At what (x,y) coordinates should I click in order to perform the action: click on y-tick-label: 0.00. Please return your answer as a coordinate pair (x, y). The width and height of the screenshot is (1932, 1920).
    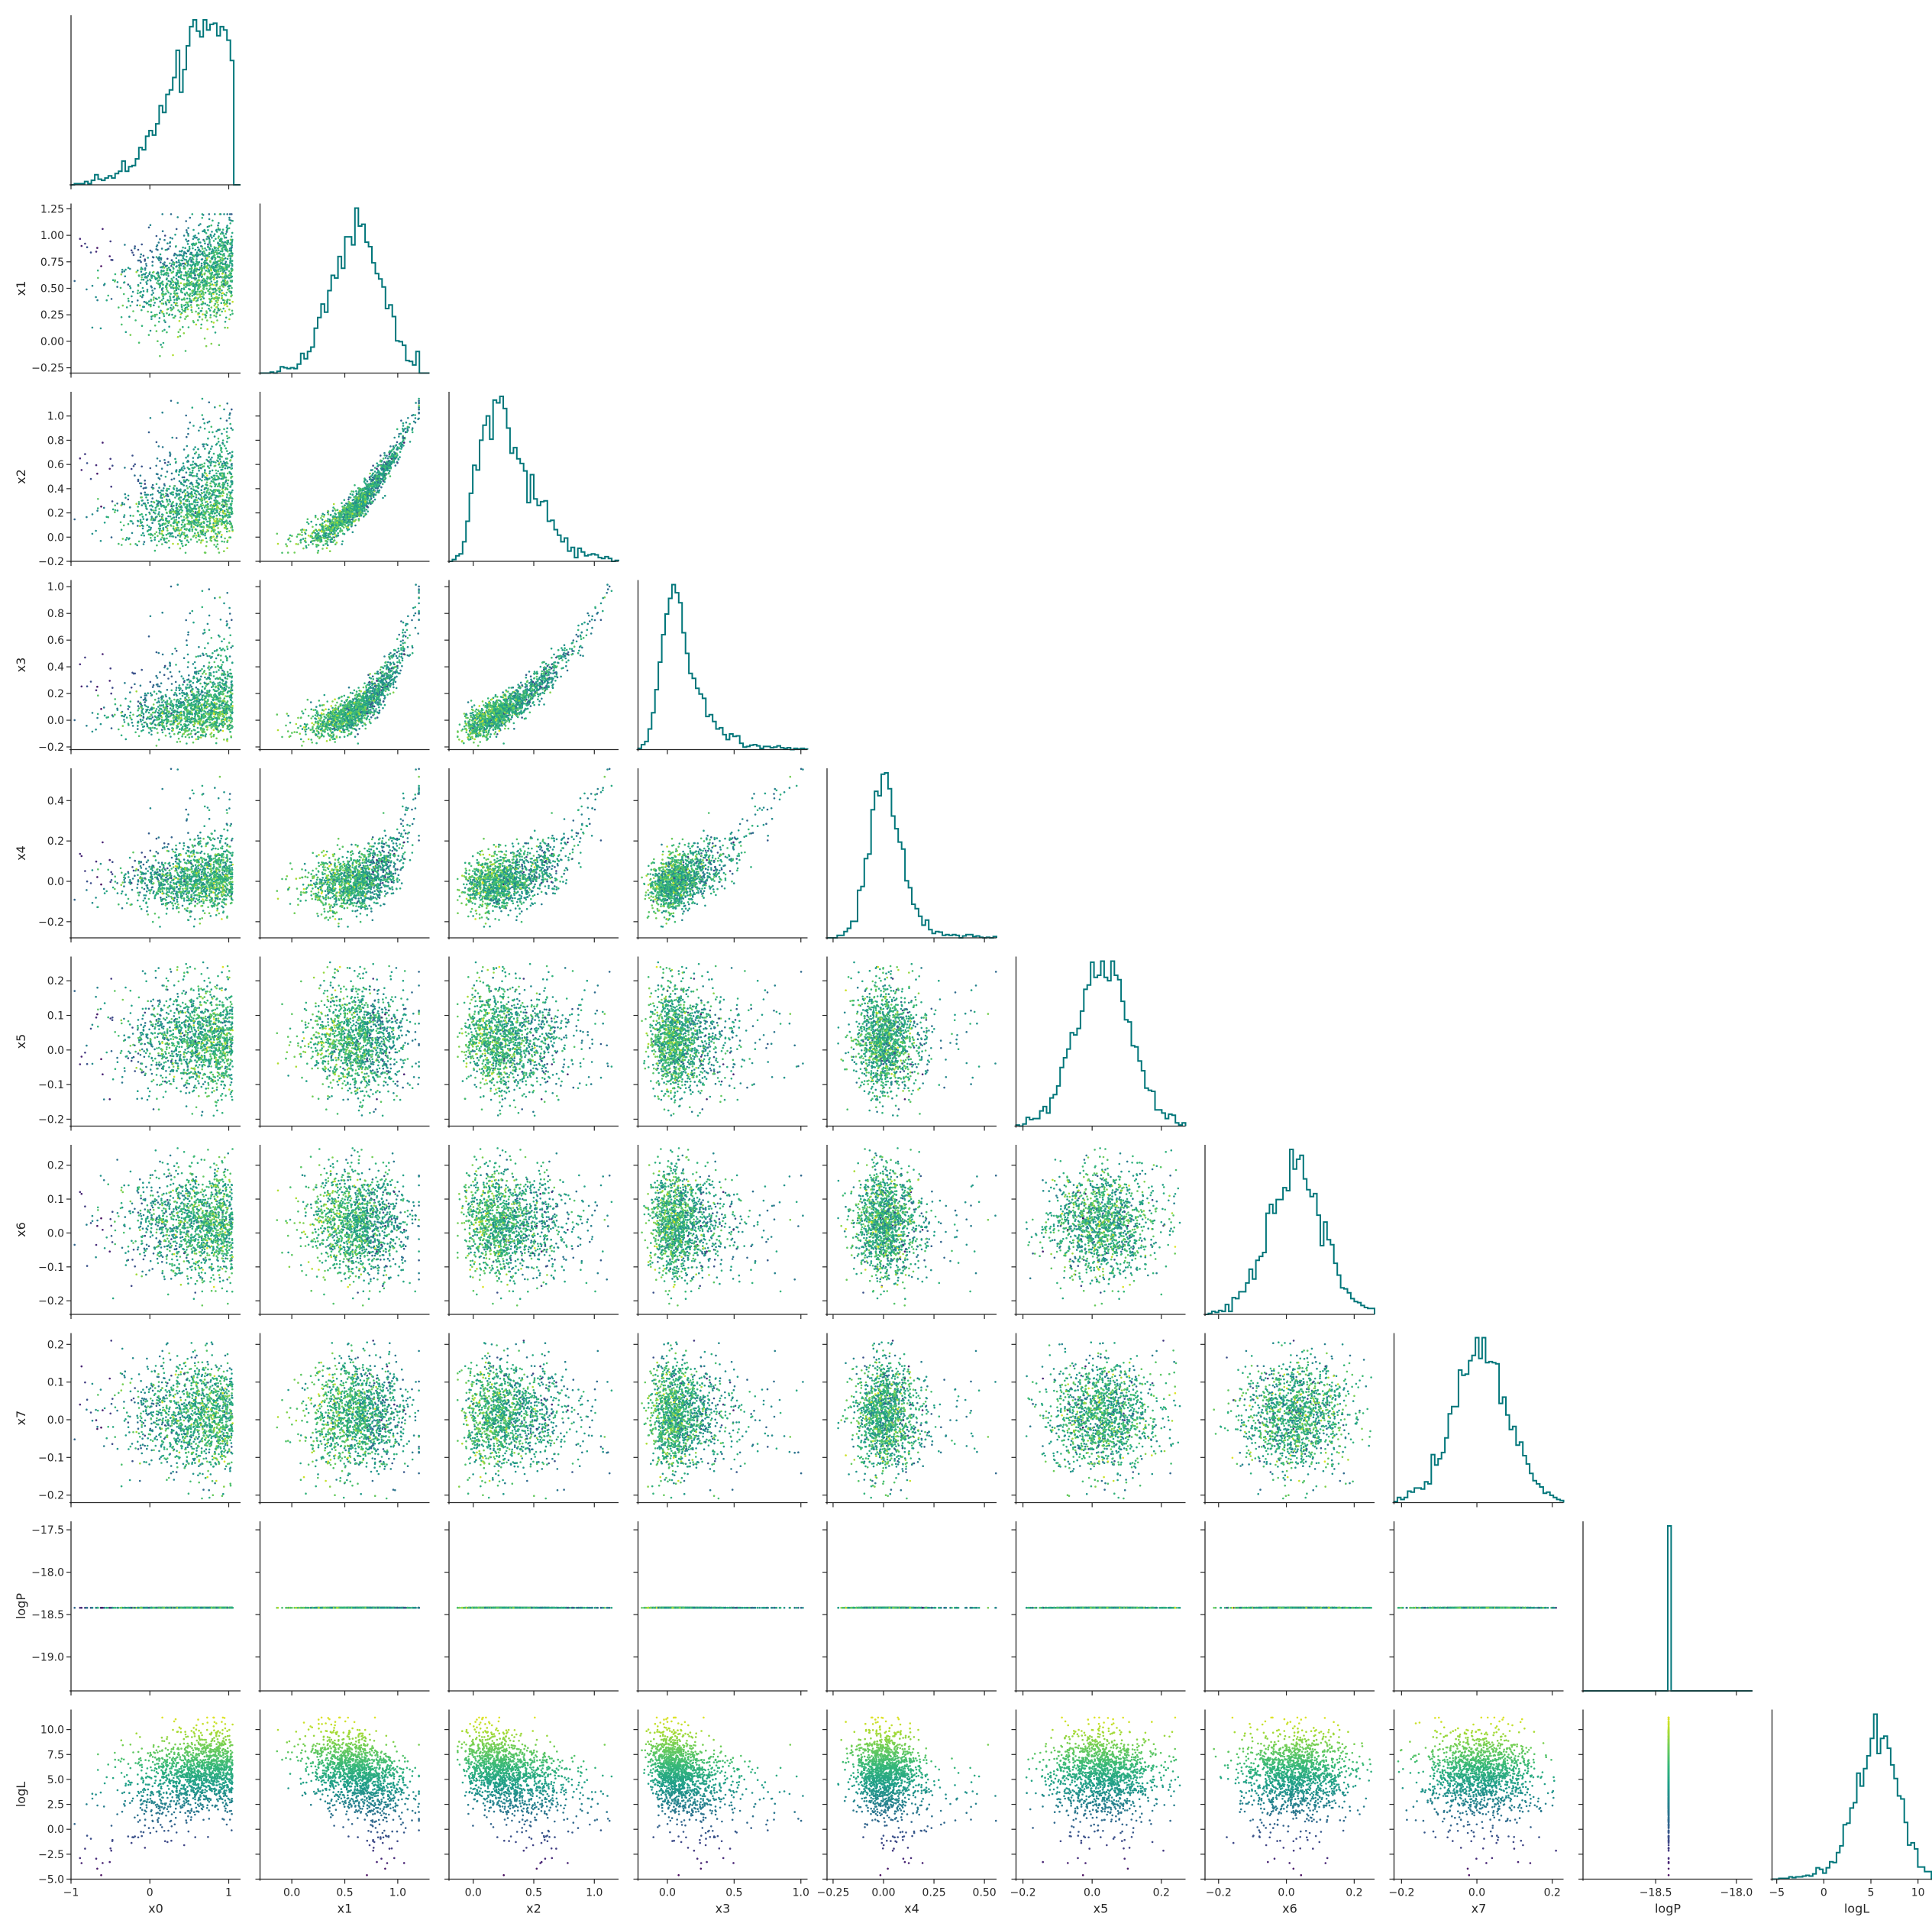
    Looking at the image, I should click on (52, 342).